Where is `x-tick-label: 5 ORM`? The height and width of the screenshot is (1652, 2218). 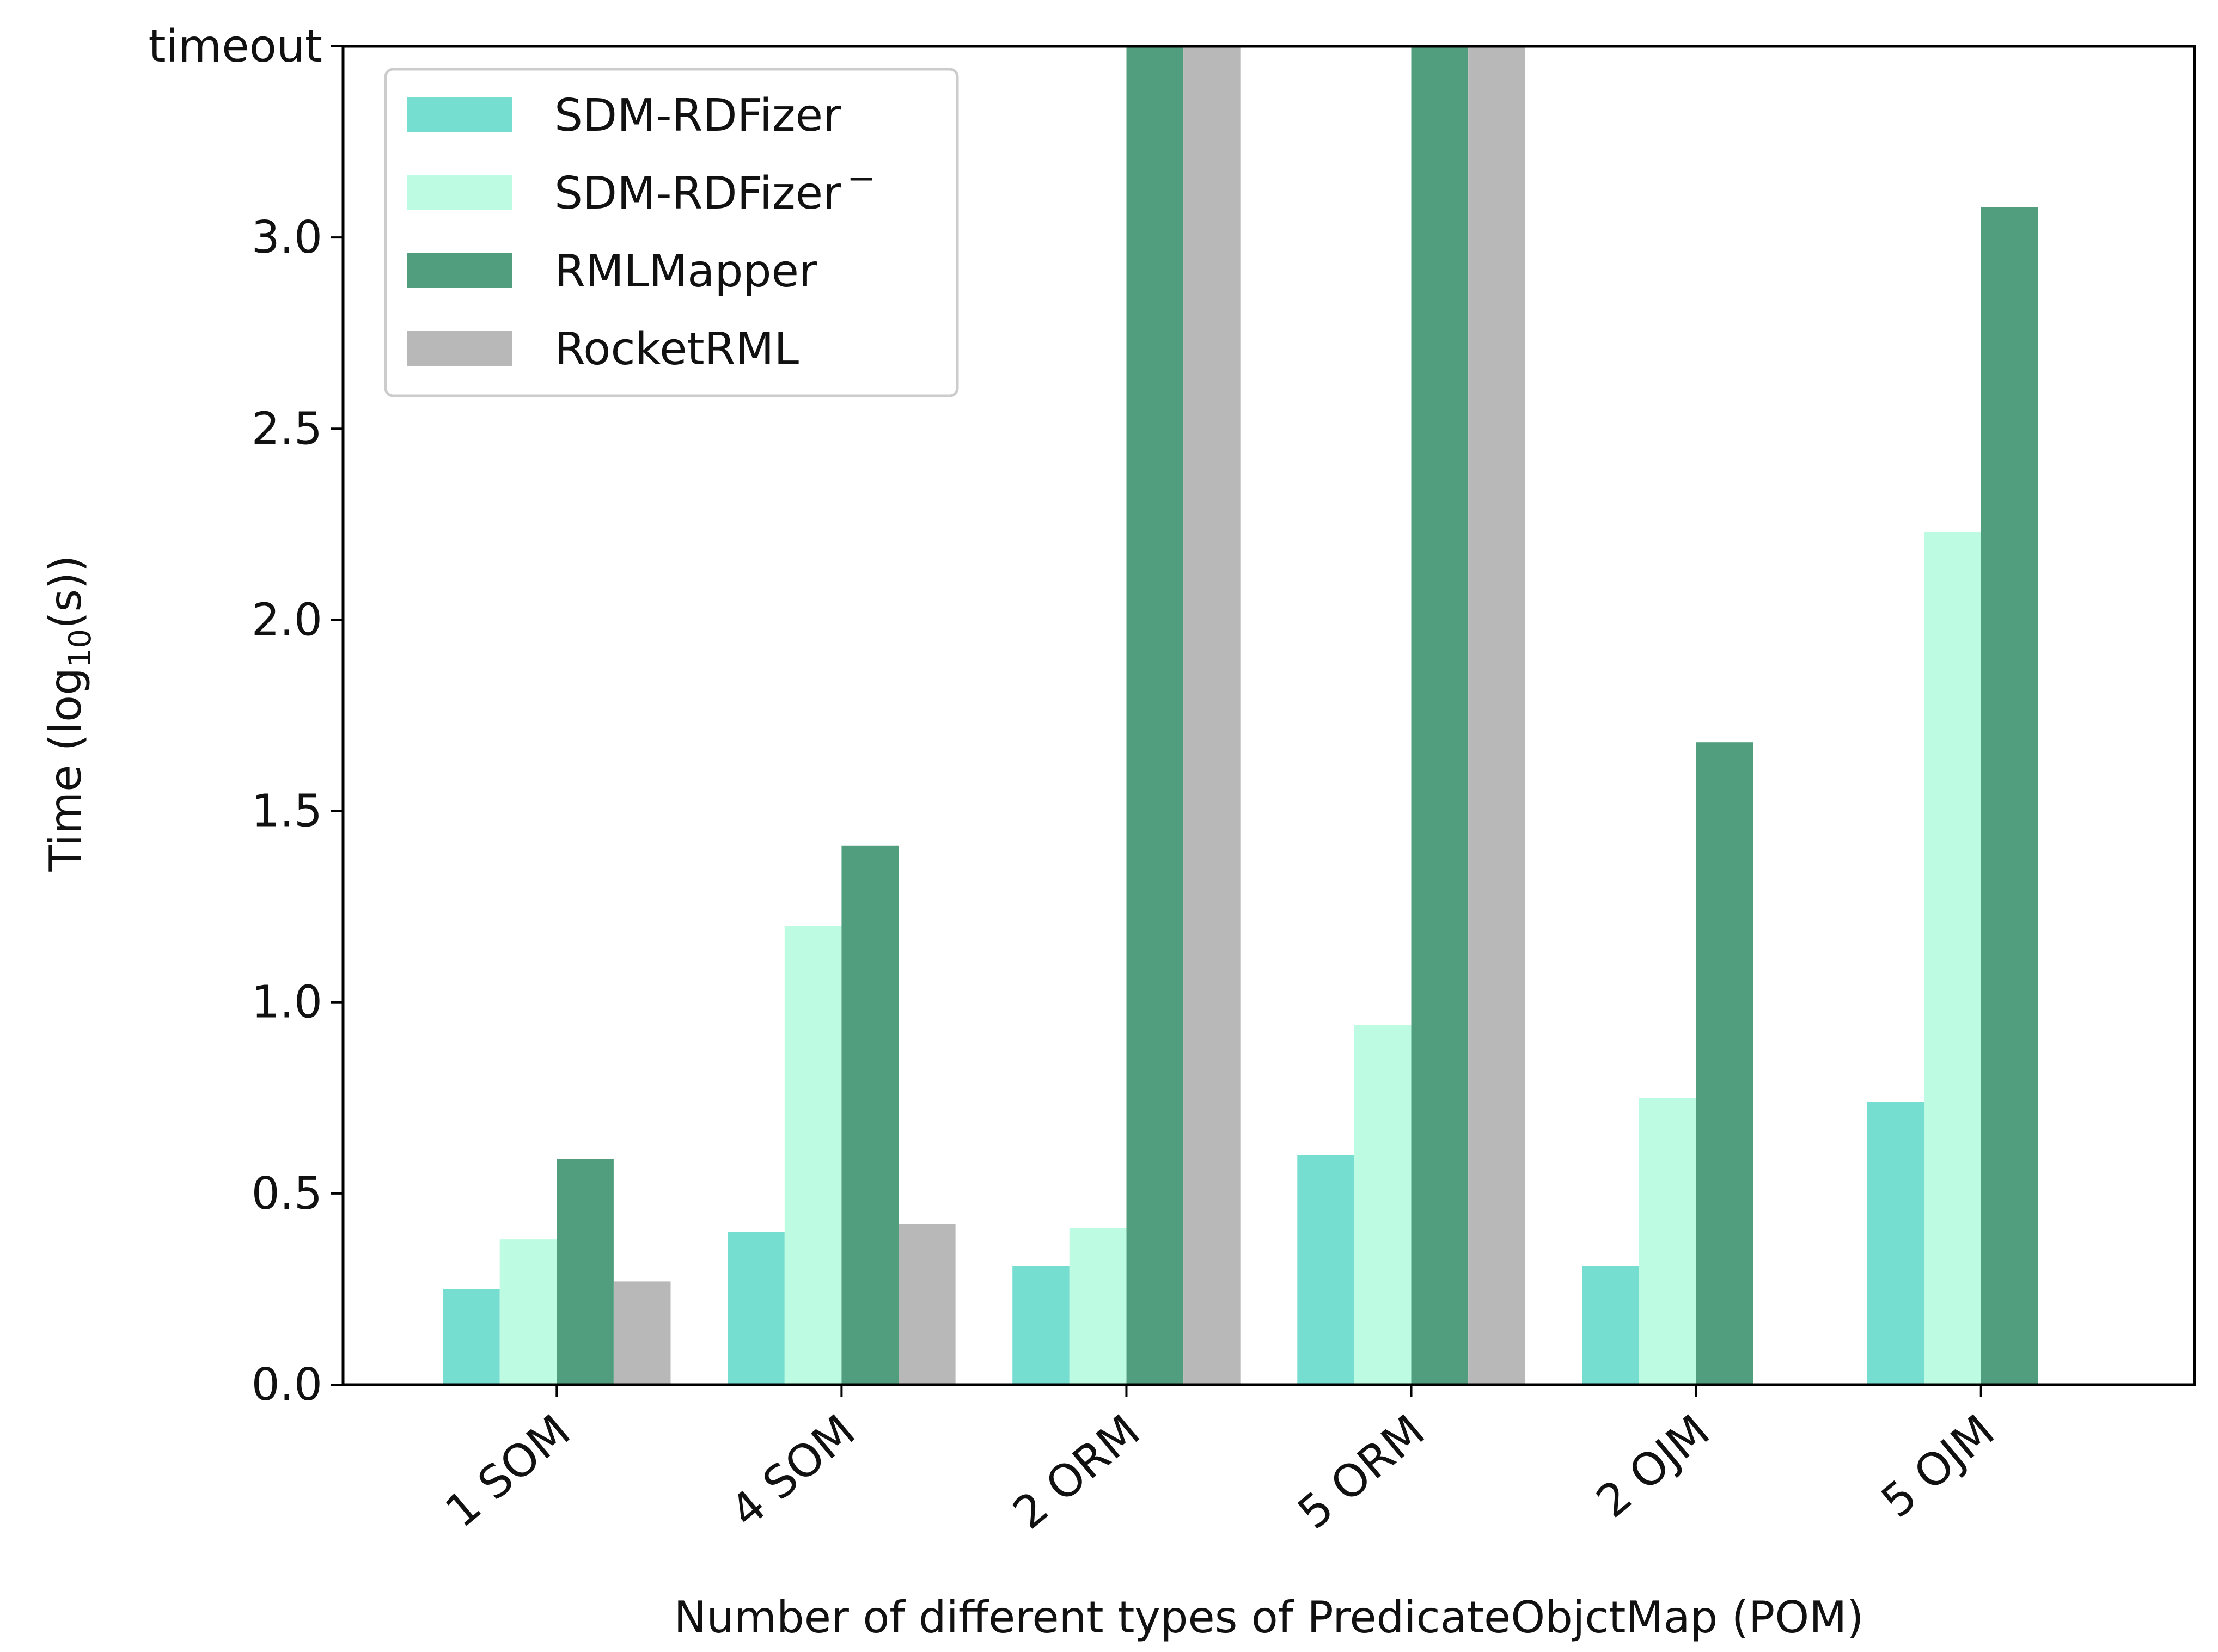
x-tick-label: 5 ORM is located at coordinates (1361, 1472).